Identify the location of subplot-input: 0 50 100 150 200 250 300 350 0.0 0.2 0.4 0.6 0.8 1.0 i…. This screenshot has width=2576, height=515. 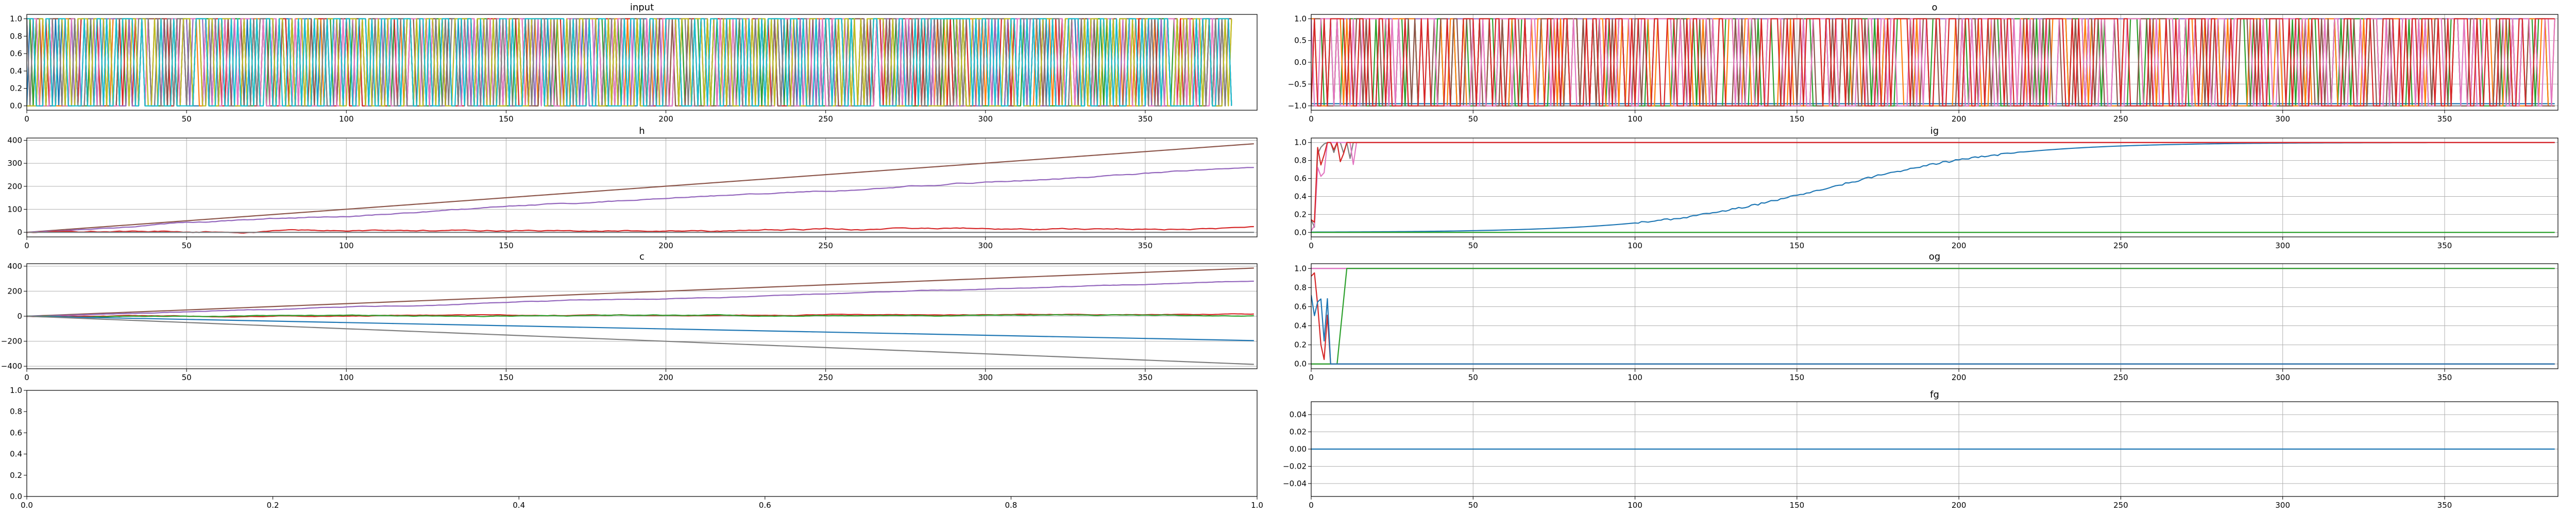
(634, 63).